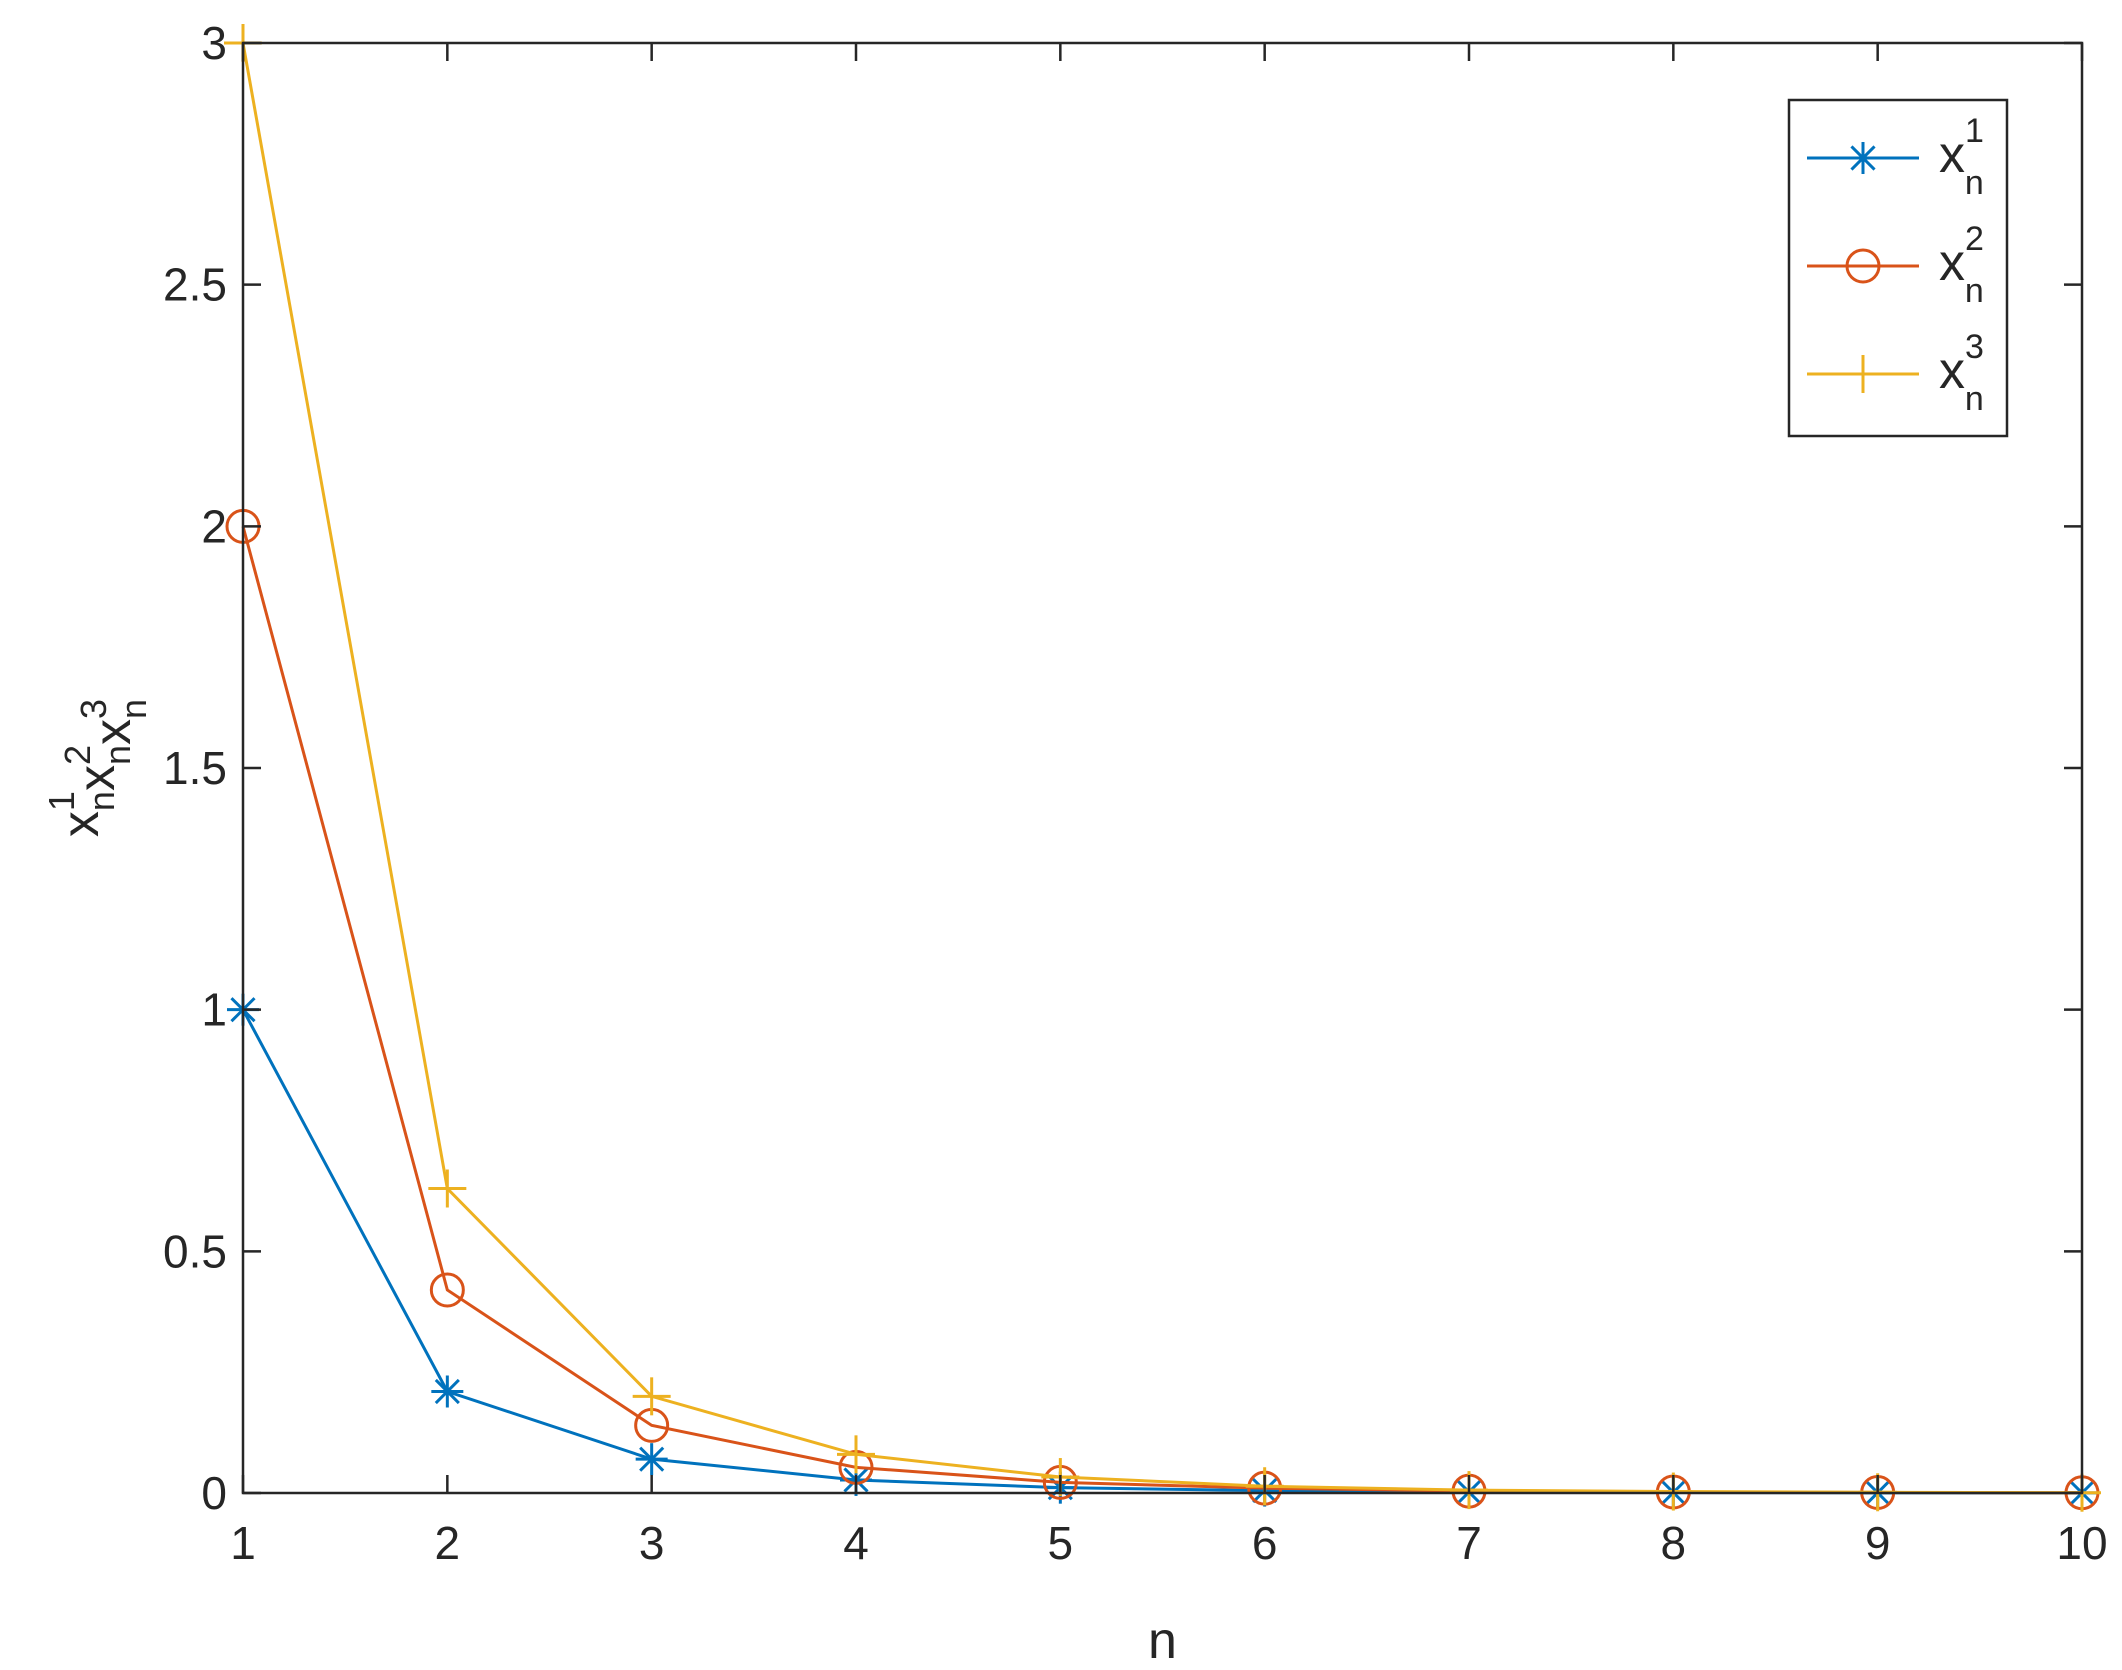  I want to click on y-axis-label: x1nx2nx3n, so click(97, 768).